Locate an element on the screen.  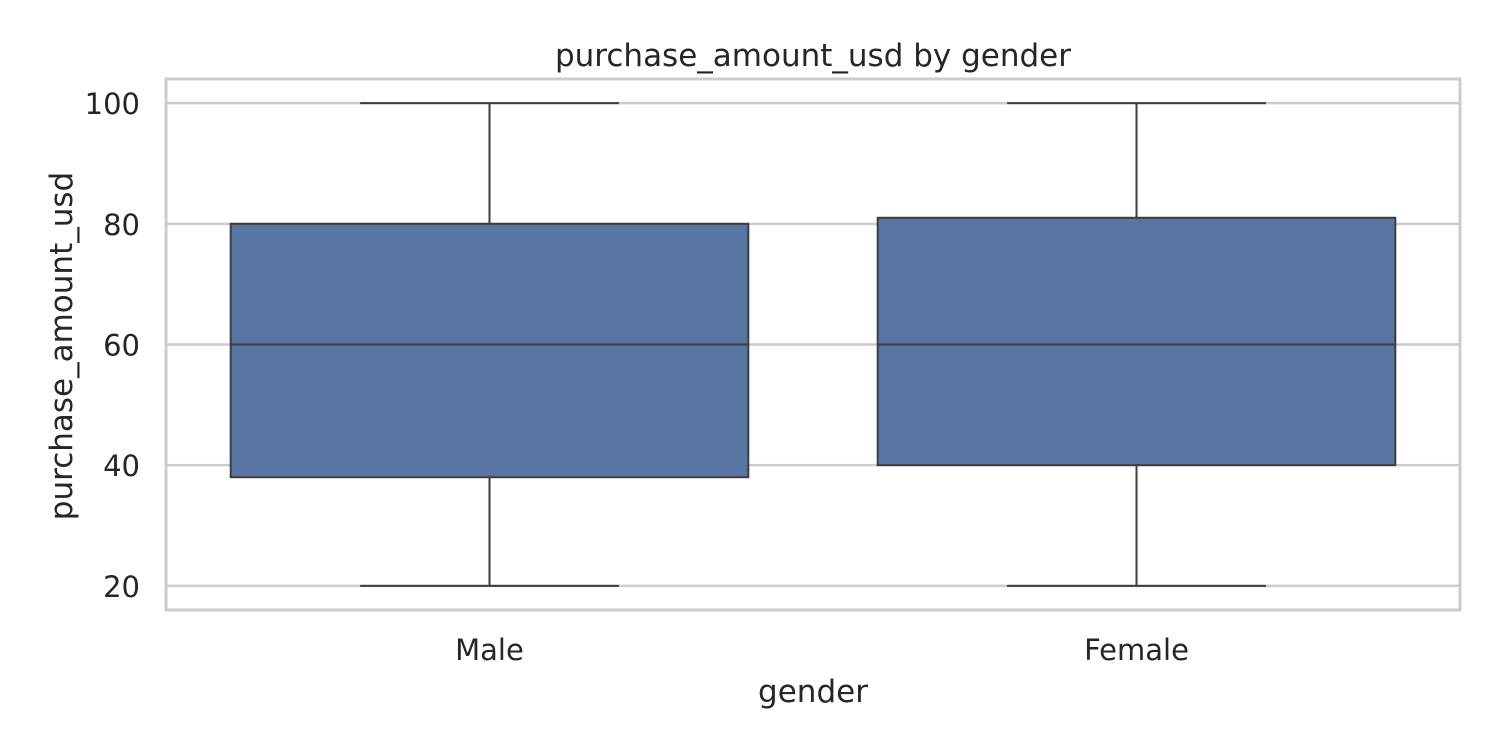
y-tick-label: 100 is located at coordinates (112, 104).